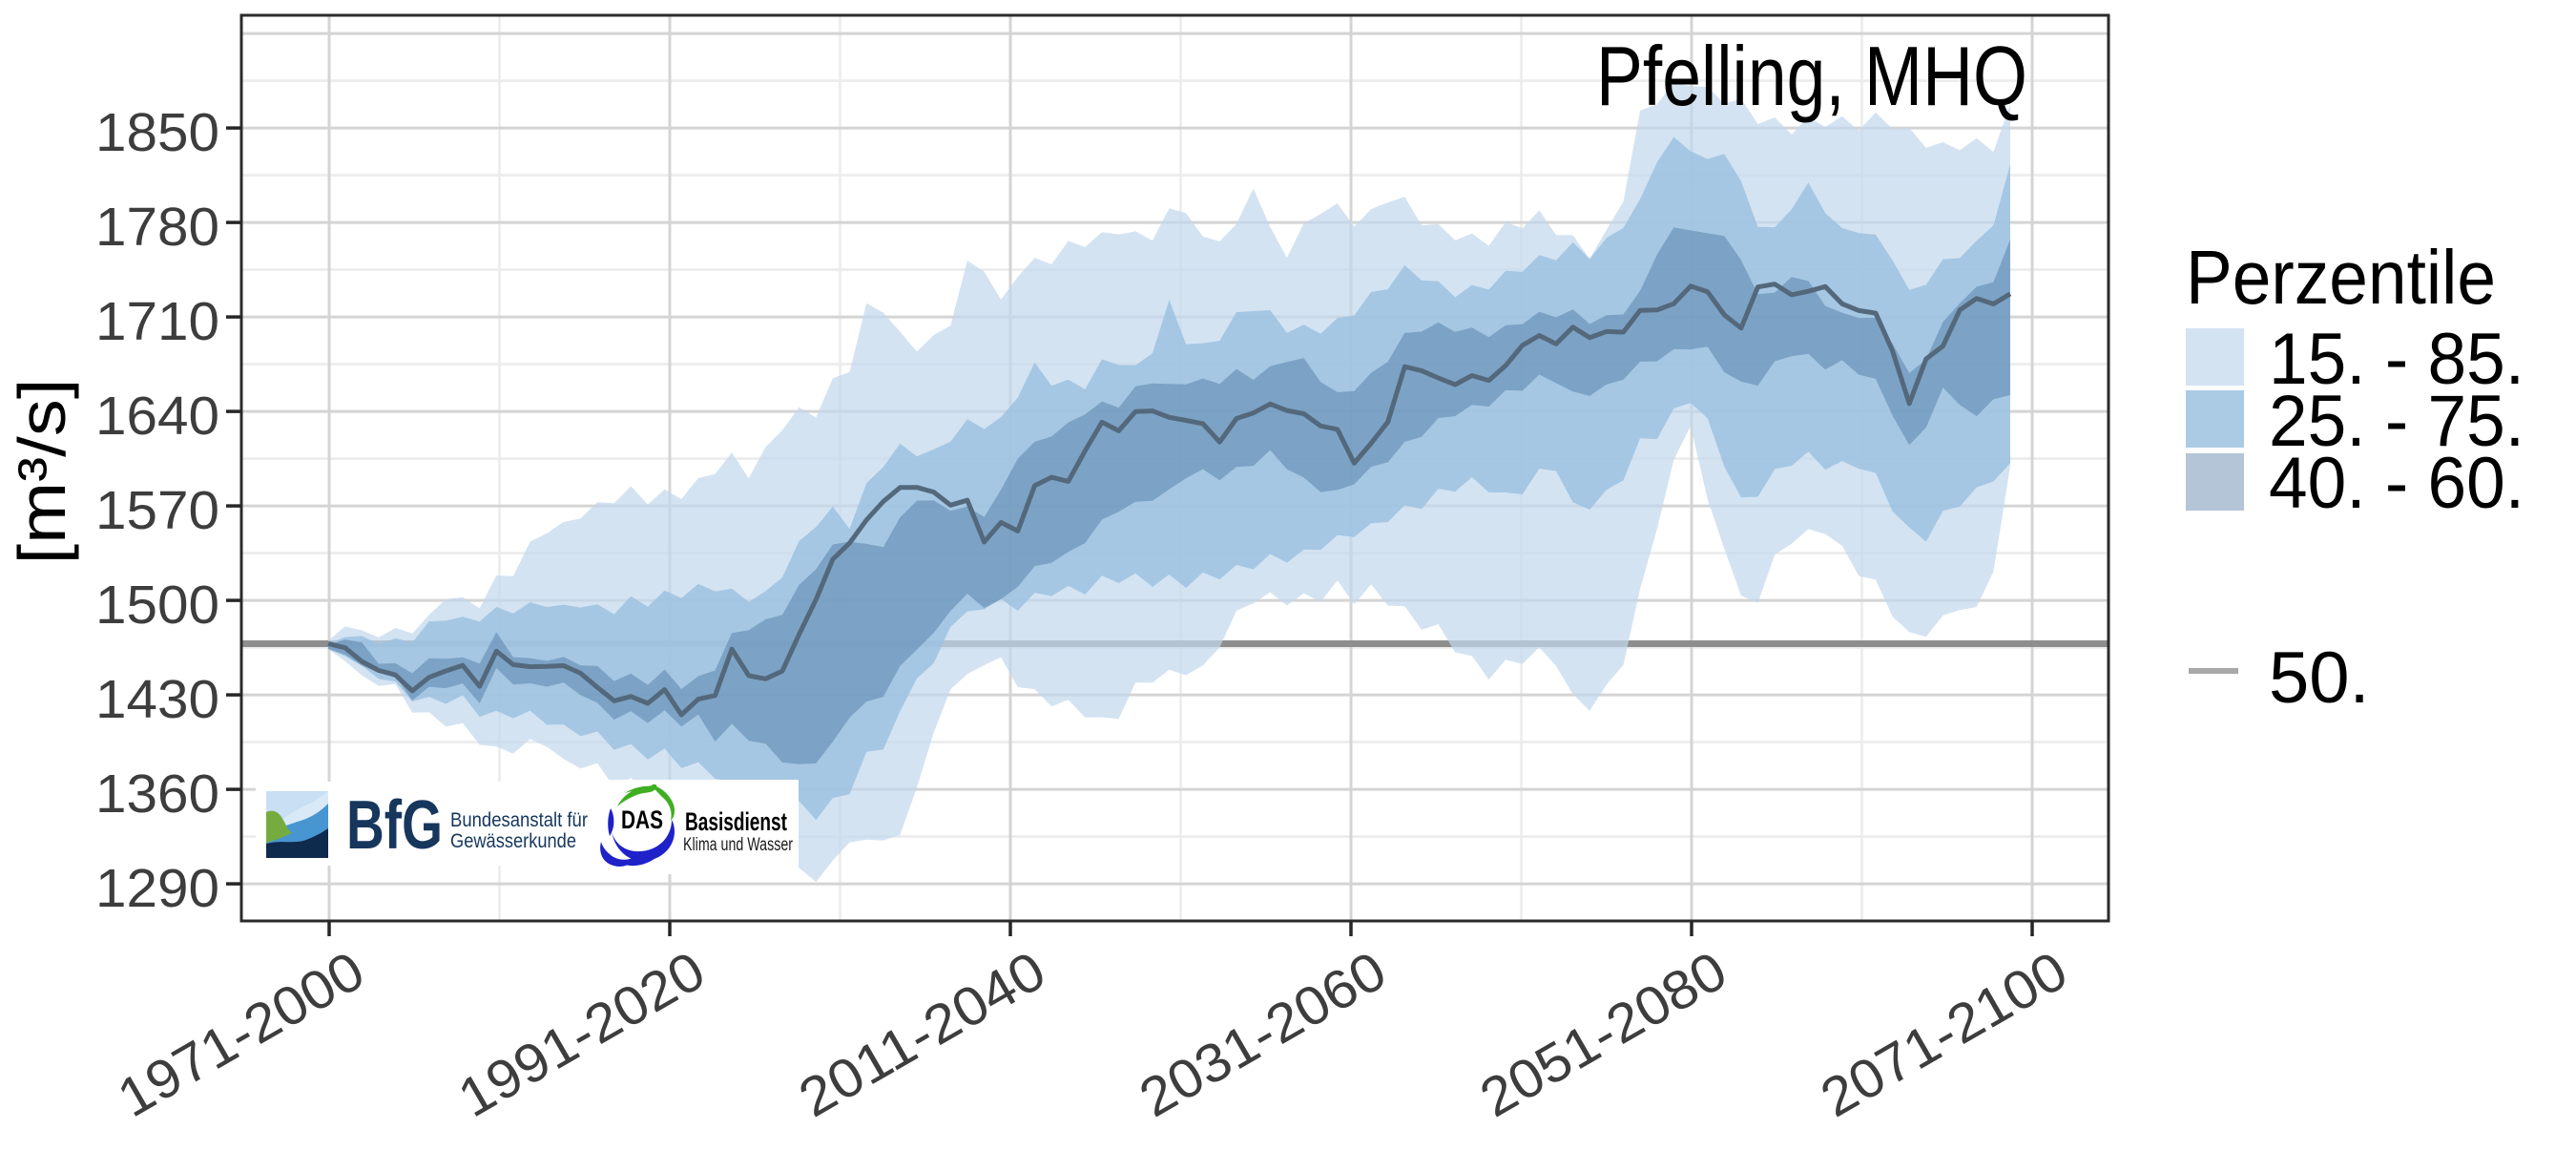  I want to click on svg-text: Perzentile, so click(2341, 277).